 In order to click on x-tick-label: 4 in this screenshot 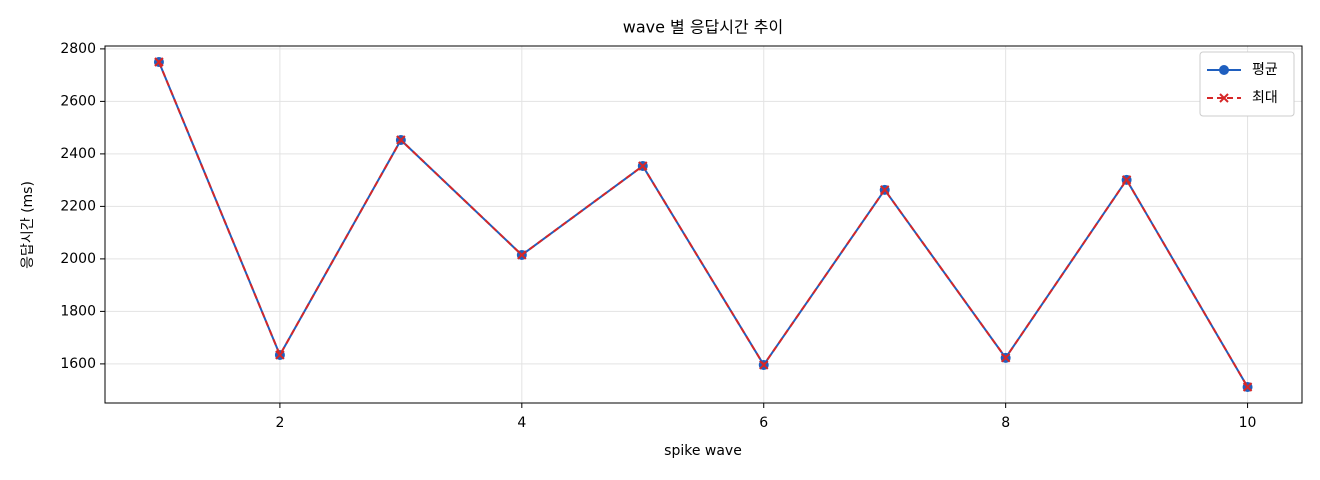, I will do `click(521, 423)`.